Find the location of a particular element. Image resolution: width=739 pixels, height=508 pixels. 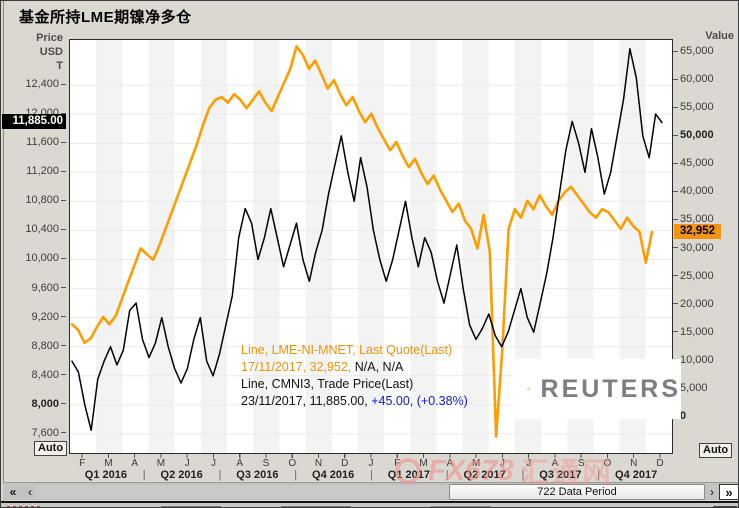

left-axis-tick: 10,800 is located at coordinates (45, 200).